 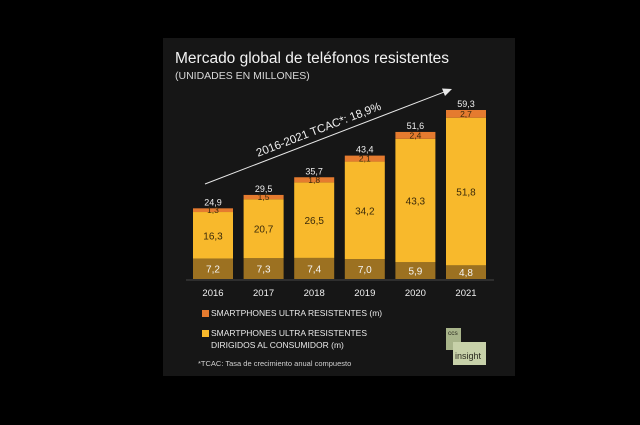 I want to click on legend-swatch-consumer, so click(x=205, y=333).